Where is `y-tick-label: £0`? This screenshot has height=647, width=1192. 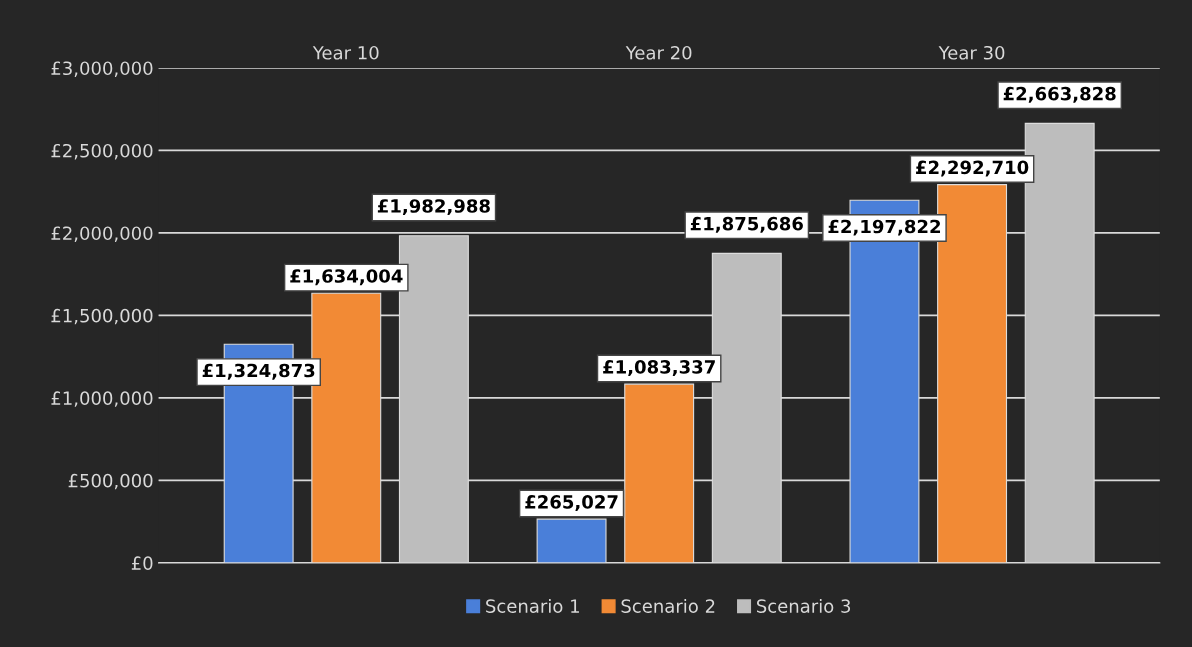 y-tick-label: £0 is located at coordinates (142, 563).